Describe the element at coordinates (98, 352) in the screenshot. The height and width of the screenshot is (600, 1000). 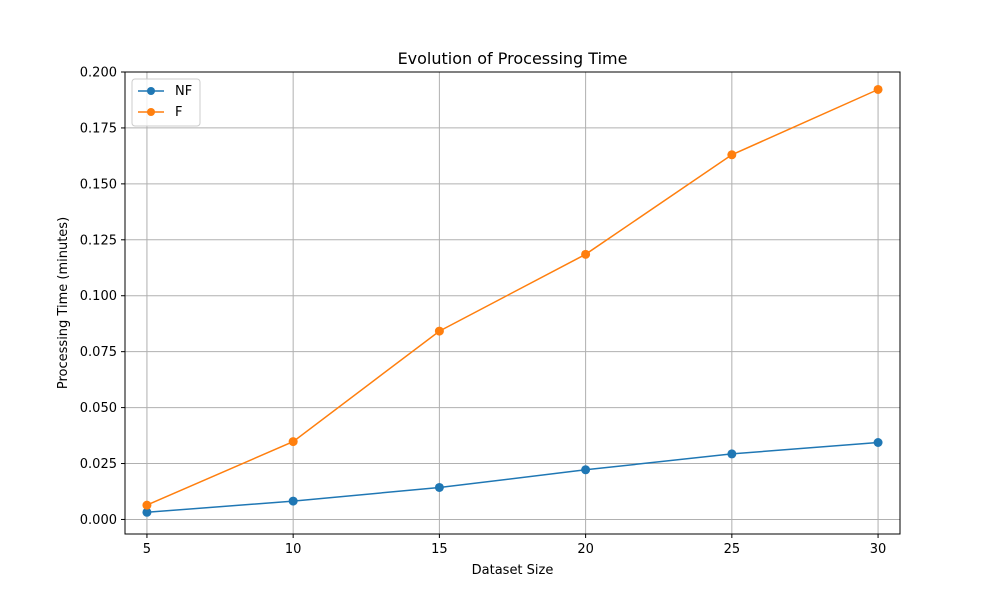
I see `y-tick-label: 0.075` at that location.